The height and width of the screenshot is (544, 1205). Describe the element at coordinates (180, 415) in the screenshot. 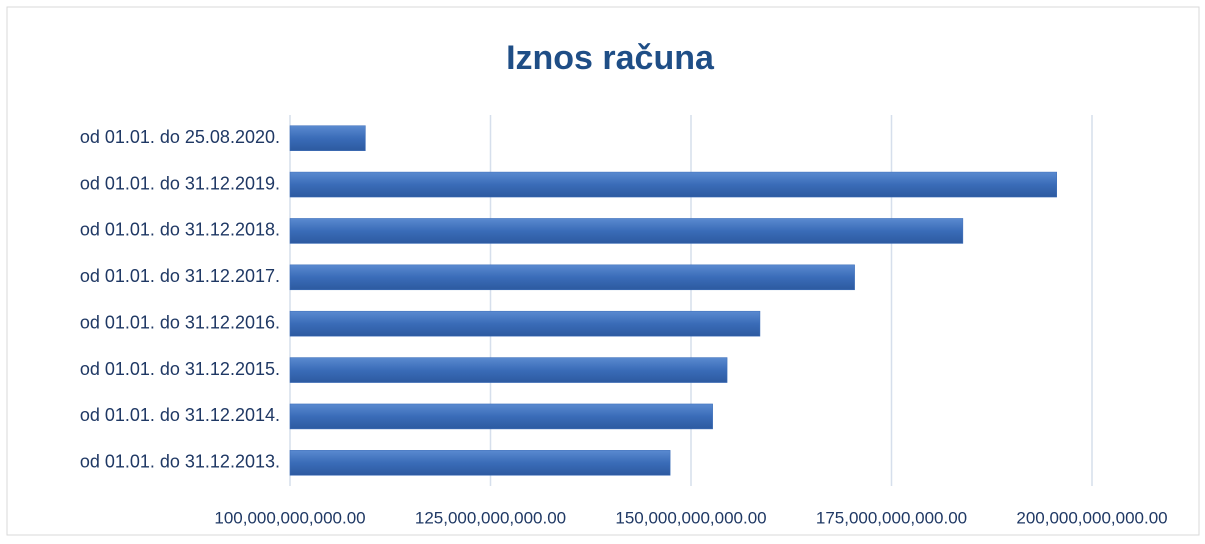

I see `y-tick-label: od 01.01. do 31.12.2014.` at that location.